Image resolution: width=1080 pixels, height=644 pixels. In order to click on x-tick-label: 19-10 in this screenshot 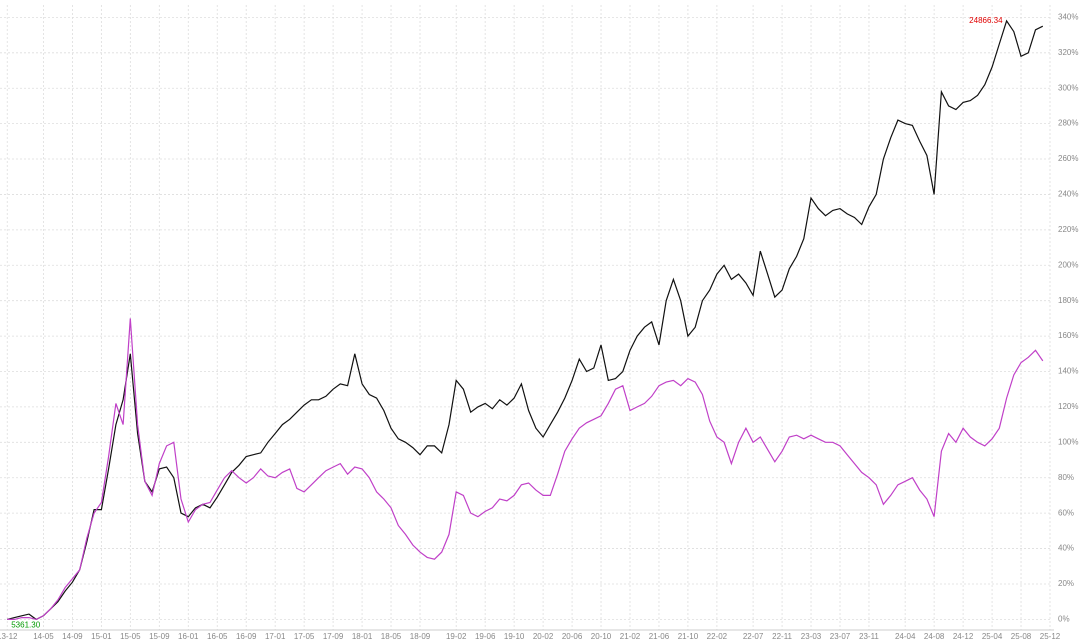, I will do `click(514, 636)`.